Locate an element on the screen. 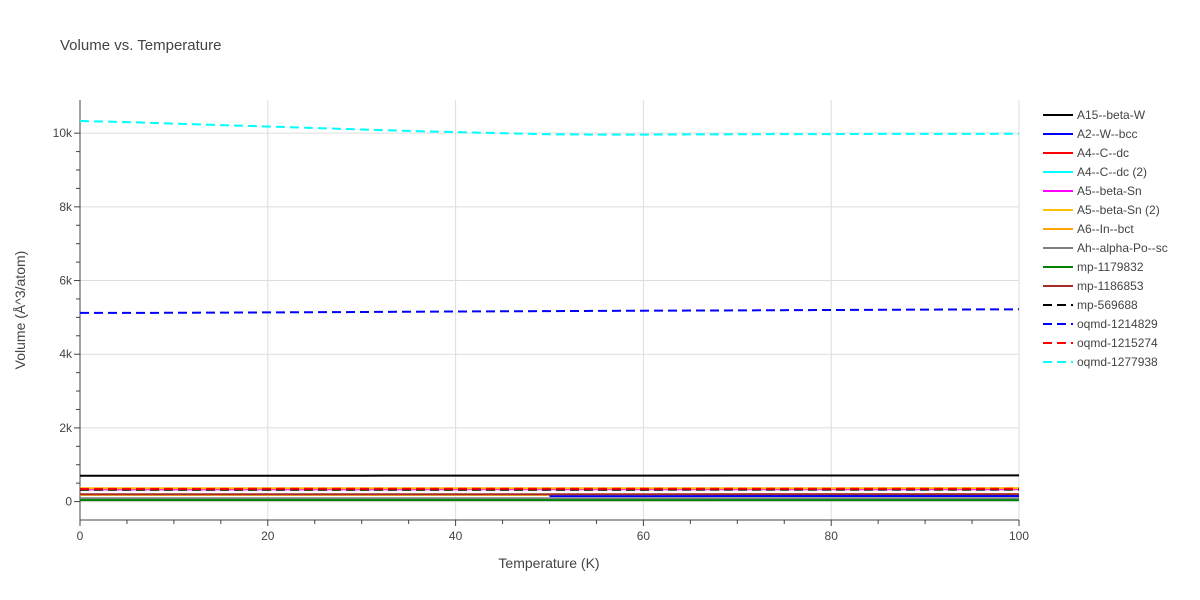 This screenshot has height=600, width=1200. legend-item: mp-1179832 is located at coordinates (1093, 267).